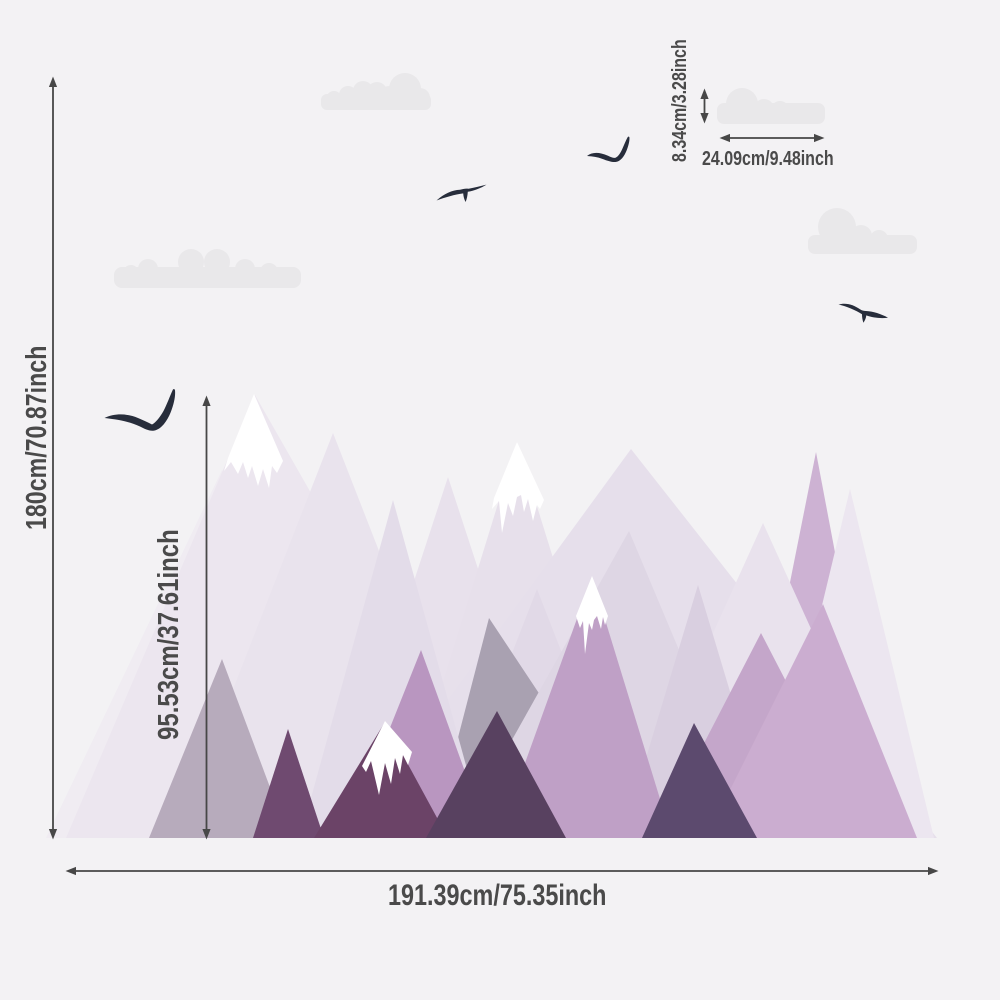 The height and width of the screenshot is (1000, 1000). Describe the element at coordinates (679, 100) in the screenshot. I see `svg-text: 8.34cm/3.28inch` at that location.